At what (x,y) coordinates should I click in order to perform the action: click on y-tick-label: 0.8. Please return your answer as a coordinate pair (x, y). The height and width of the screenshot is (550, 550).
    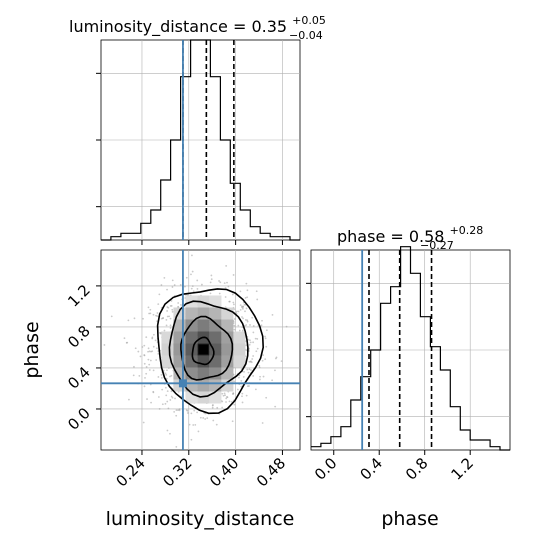
    Looking at the image, I should click on (79, 337).